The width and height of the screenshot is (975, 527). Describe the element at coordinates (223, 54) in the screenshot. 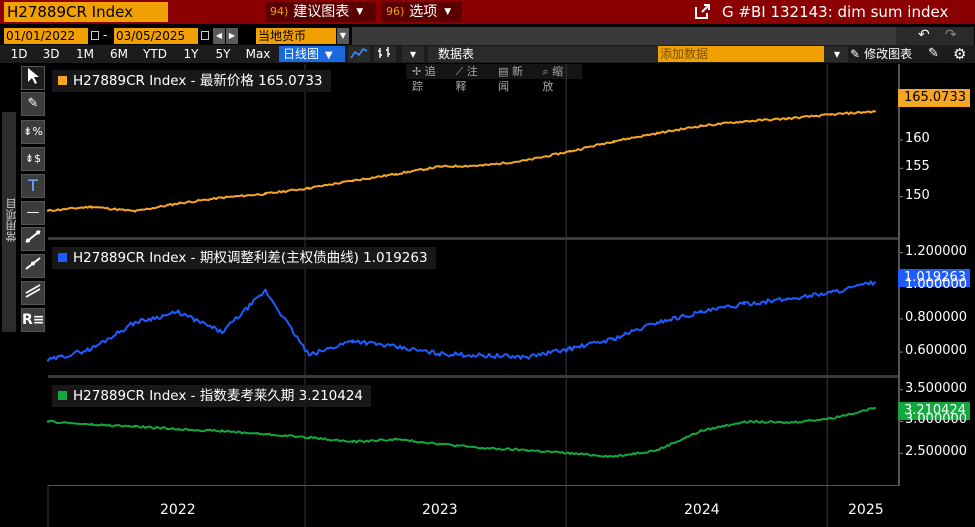

I see `range-5y: 5Y` at that location.